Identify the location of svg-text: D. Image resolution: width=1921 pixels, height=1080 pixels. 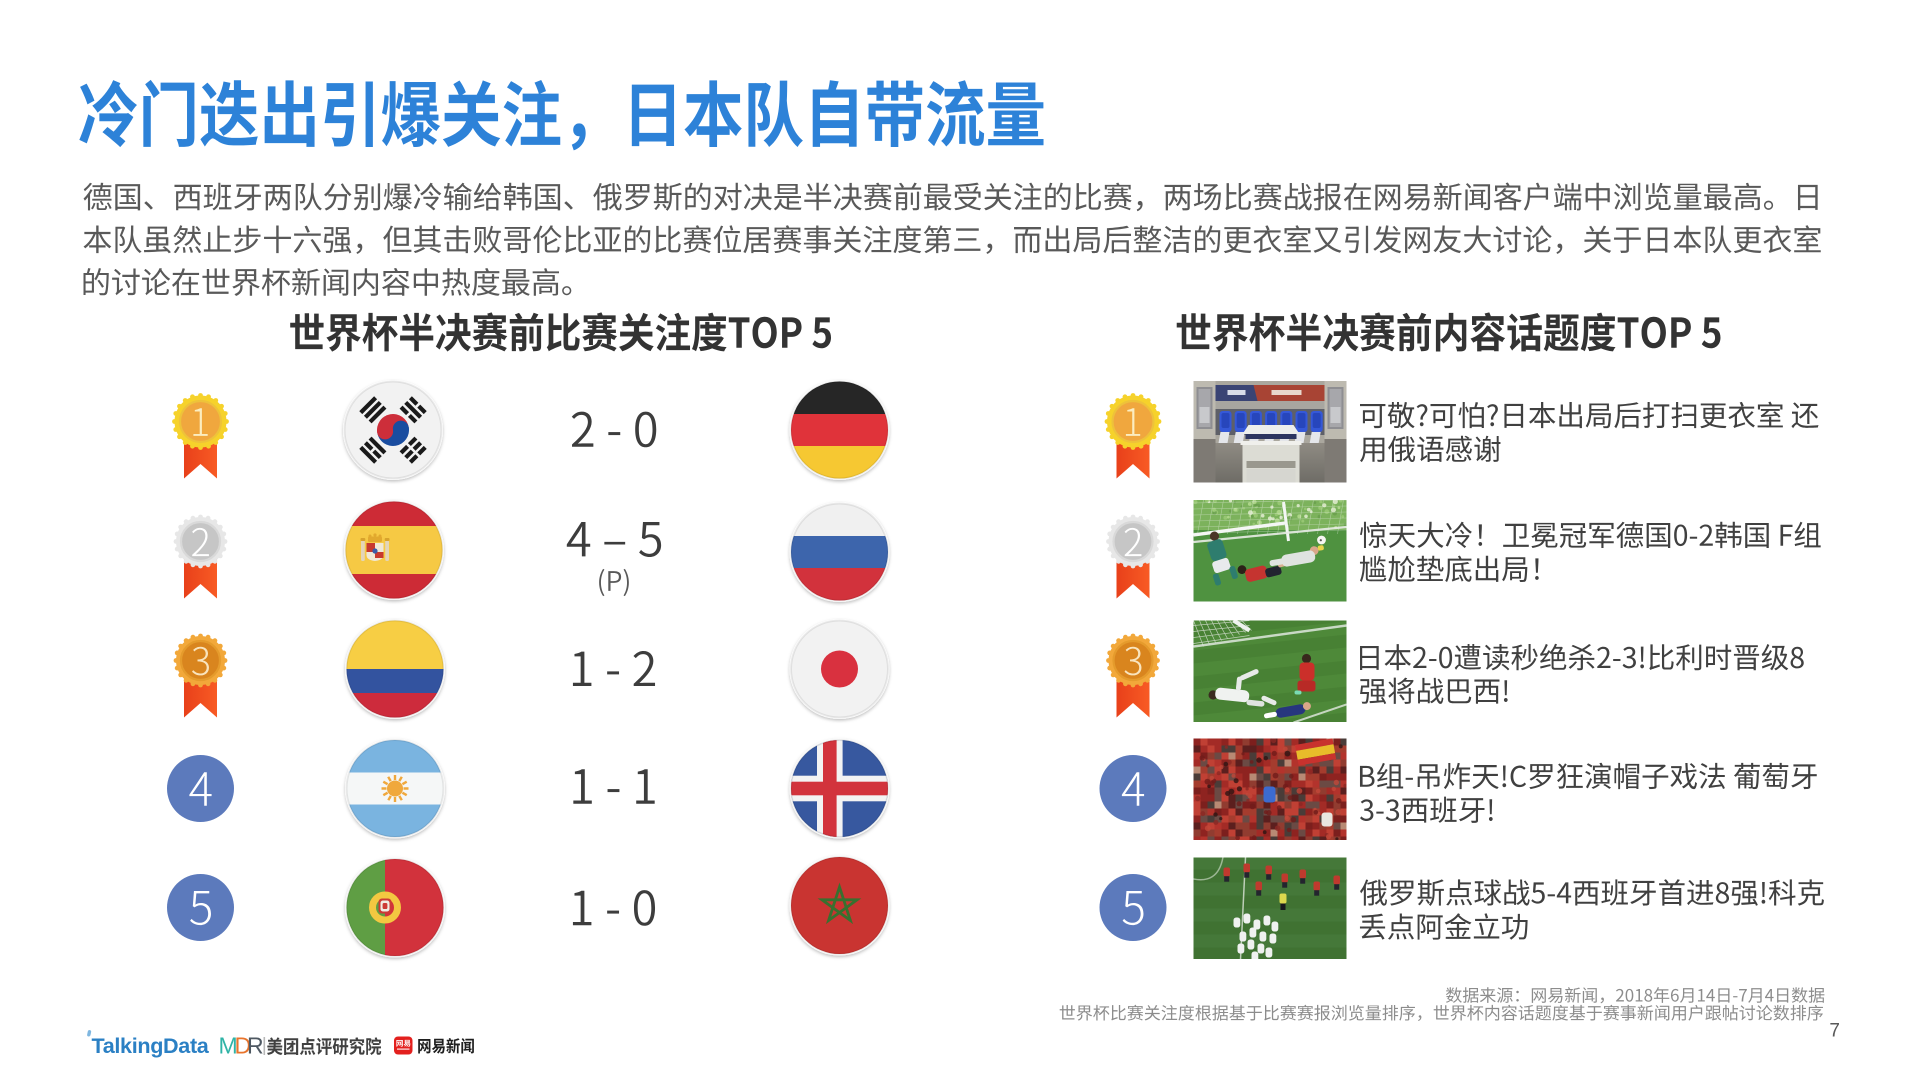
(243, 1046).